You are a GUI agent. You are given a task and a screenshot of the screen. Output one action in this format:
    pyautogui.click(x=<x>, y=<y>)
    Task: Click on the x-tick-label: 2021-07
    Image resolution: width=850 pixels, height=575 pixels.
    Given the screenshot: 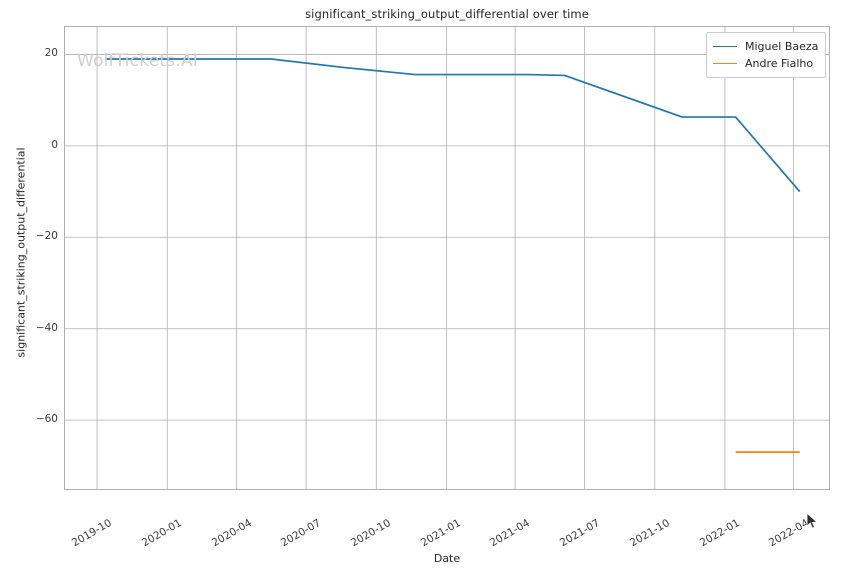 What is the action you would take?
    pyautogui.click(x=579, y=533)
    